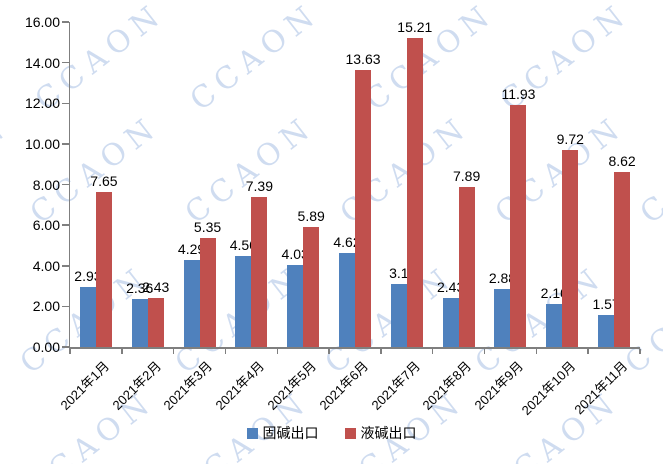 Image resolution: width=663 pixels, height=464 pixels. I want to click on data-label-liquid-caustic: 8.62, so click(622, 160).